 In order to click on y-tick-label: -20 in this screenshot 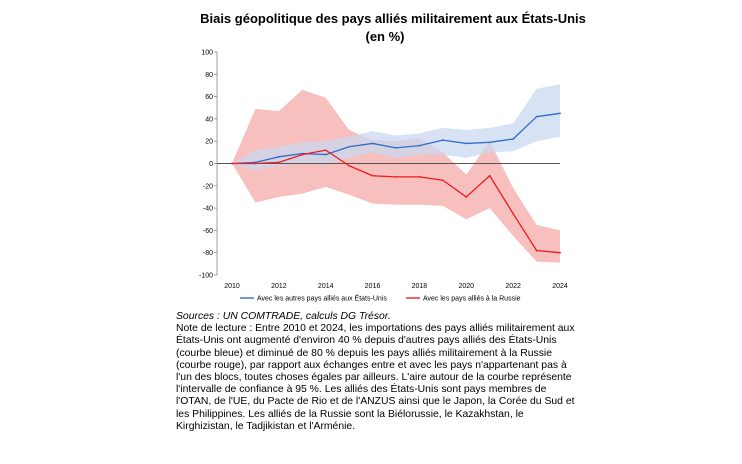, I will do `click(208, 186)`.